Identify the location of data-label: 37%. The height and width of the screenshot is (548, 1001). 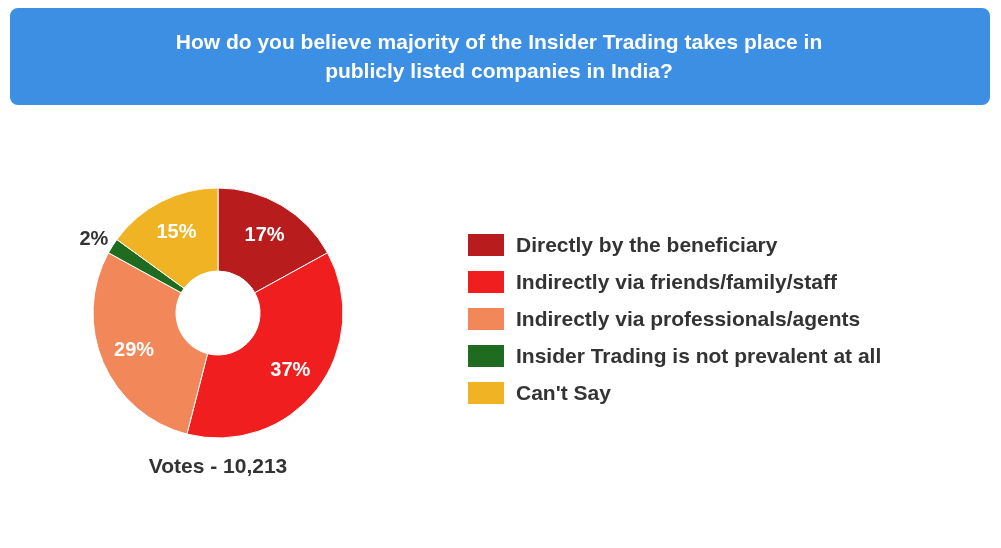
(290, 369).